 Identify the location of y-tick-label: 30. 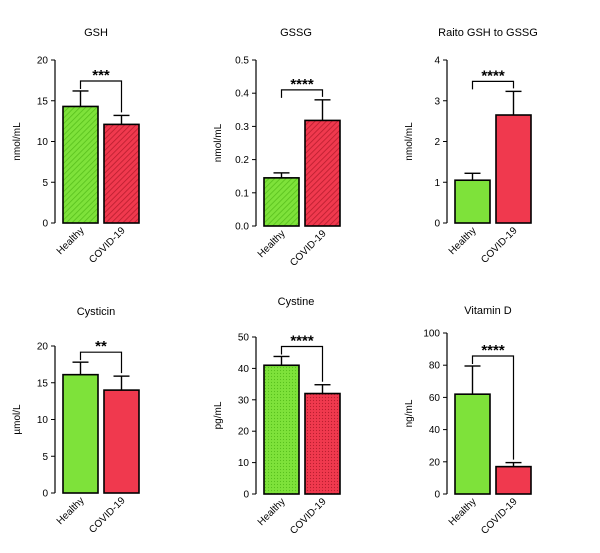
(244, 400).